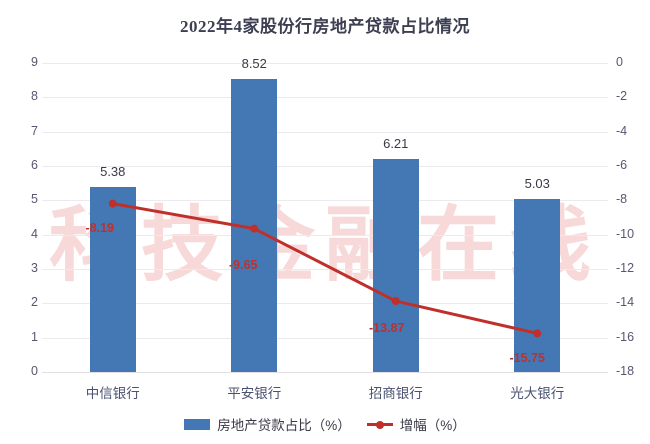 The height and width of the screenshot is (444, 650). Describe the element at coordinates (113, 172) in the screenshot. I see `bar-value-label: 5.38` at that location.